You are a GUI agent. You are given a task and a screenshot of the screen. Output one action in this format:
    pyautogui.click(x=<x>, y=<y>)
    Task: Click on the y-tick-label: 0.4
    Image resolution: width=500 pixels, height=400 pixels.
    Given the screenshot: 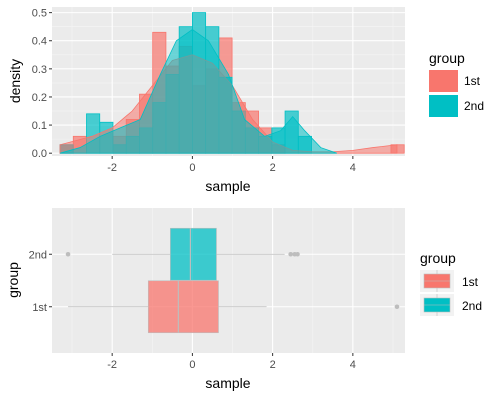 What is the action you would take?
    pyautogui.click(x=39, y=42)
    